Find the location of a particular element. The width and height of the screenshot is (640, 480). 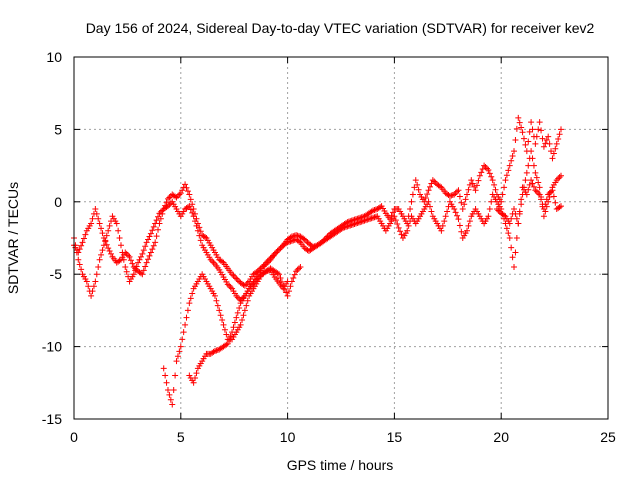

x-tick-label: 0 is located at coordinates (74, 437).